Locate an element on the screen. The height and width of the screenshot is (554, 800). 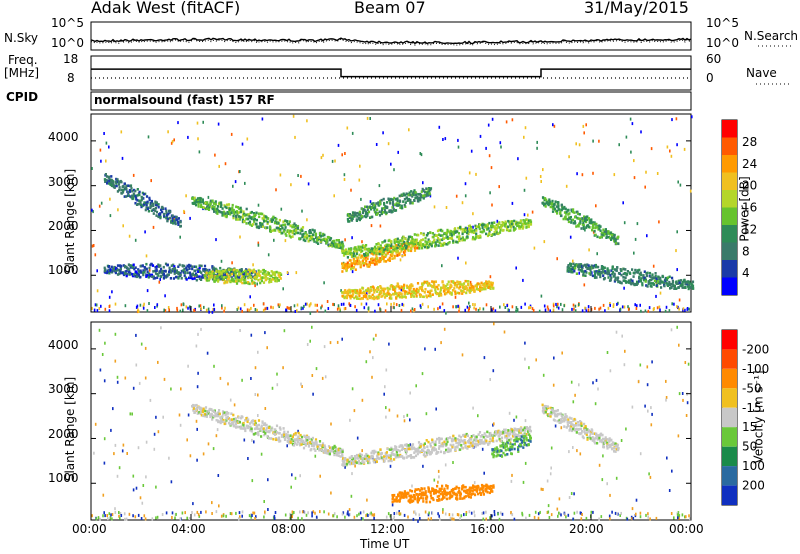
power-ytick-4000: 4000 is located at coordinates (63, 137).